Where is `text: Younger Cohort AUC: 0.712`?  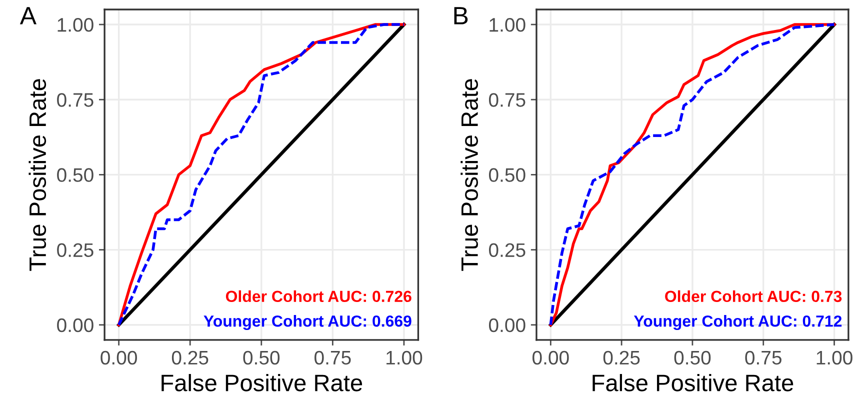
text: Younger Cohort AUC: 0.712 is located at coordinates (738, 322).